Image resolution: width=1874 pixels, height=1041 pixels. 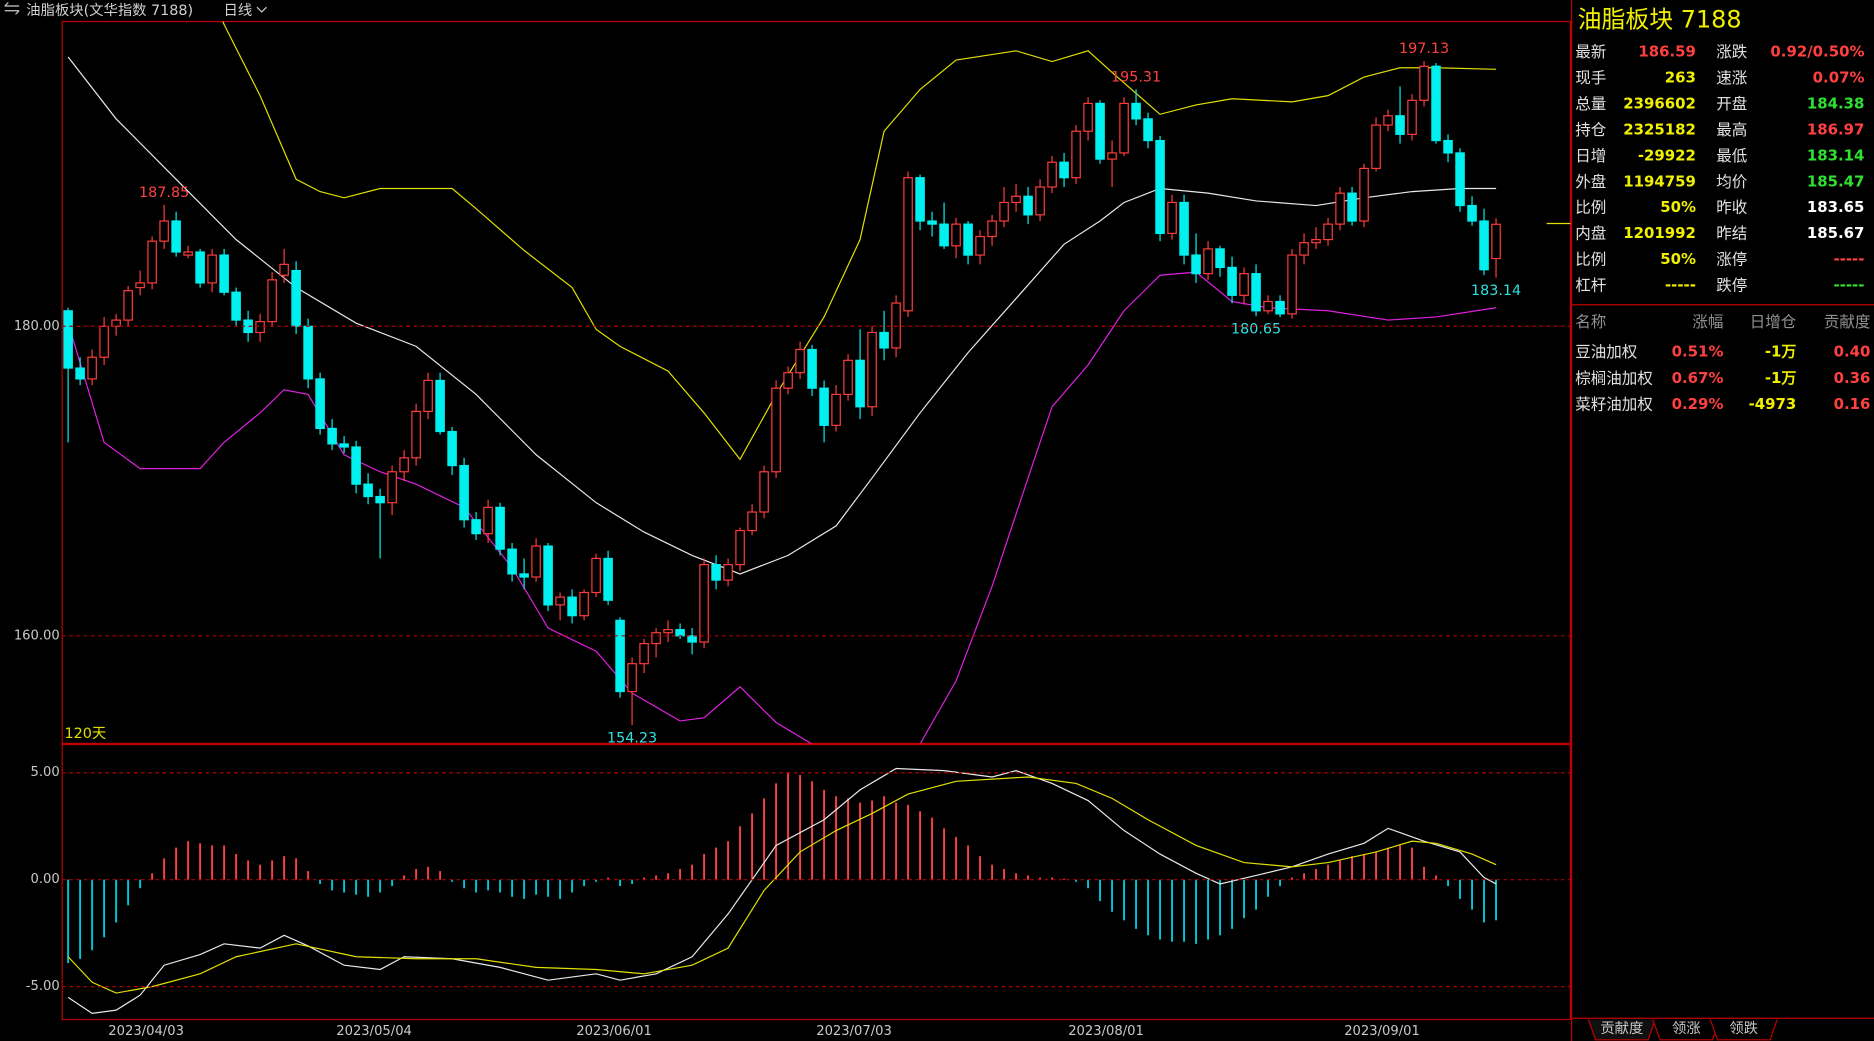 What do you see at coordinates (1836, 103) in the screenshot?
I see `quote-value: 184.38` at bounding box center [1836, 103].